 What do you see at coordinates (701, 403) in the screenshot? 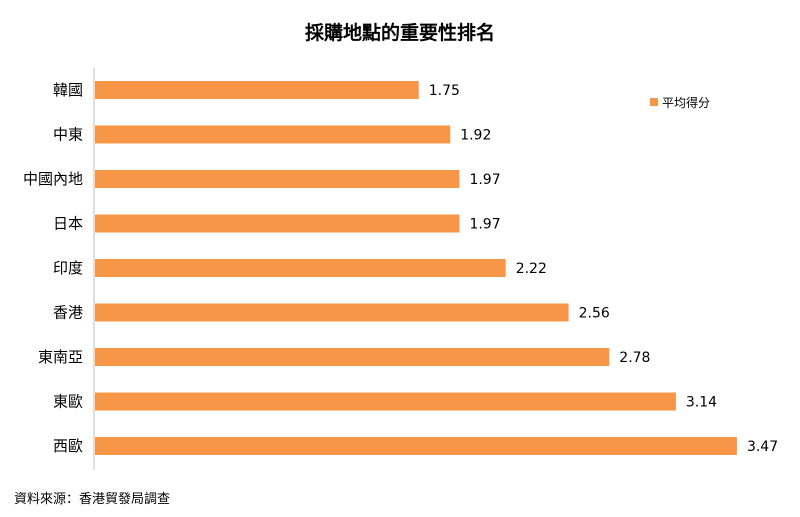
I see `data-label: 3.14` at bounding box center [701, 403].